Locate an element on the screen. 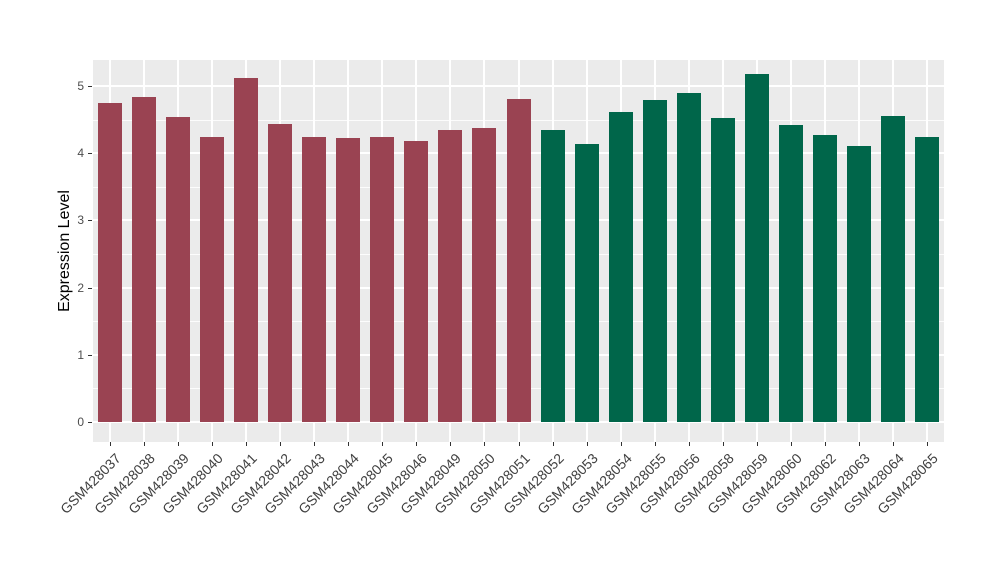  bar-GSM428054 is located at coordinates (621, 267).